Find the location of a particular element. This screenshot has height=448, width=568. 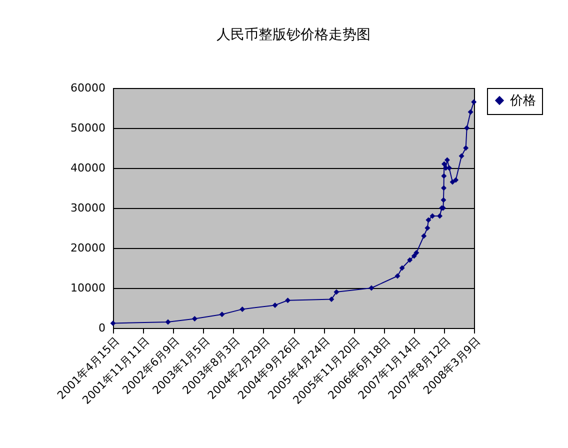

legend-label: 价格 is located at coordinates (522, 101).